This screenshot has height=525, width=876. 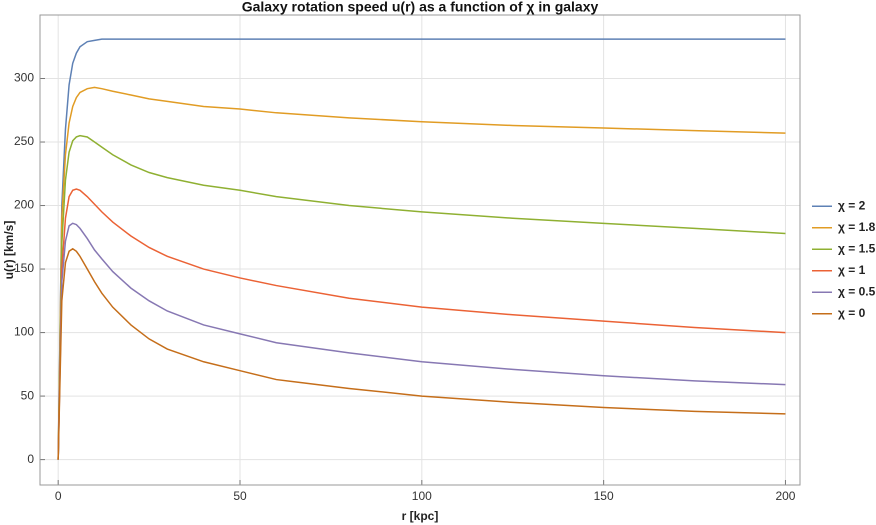 What do you see at coordinates (857, 248) in the screenshot?
I see `legend-label: χ = 1.5` at bounding box center [857, 248].